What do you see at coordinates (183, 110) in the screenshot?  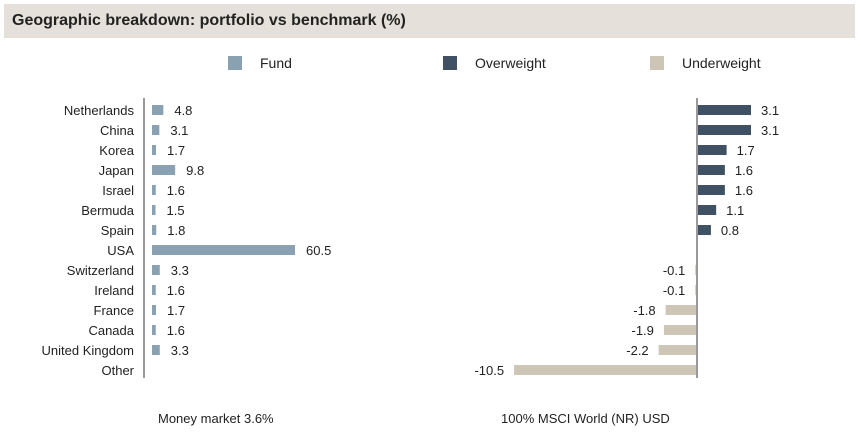 I see `fund-value-netherlands: 4.8` at bounding box center [183, 110].